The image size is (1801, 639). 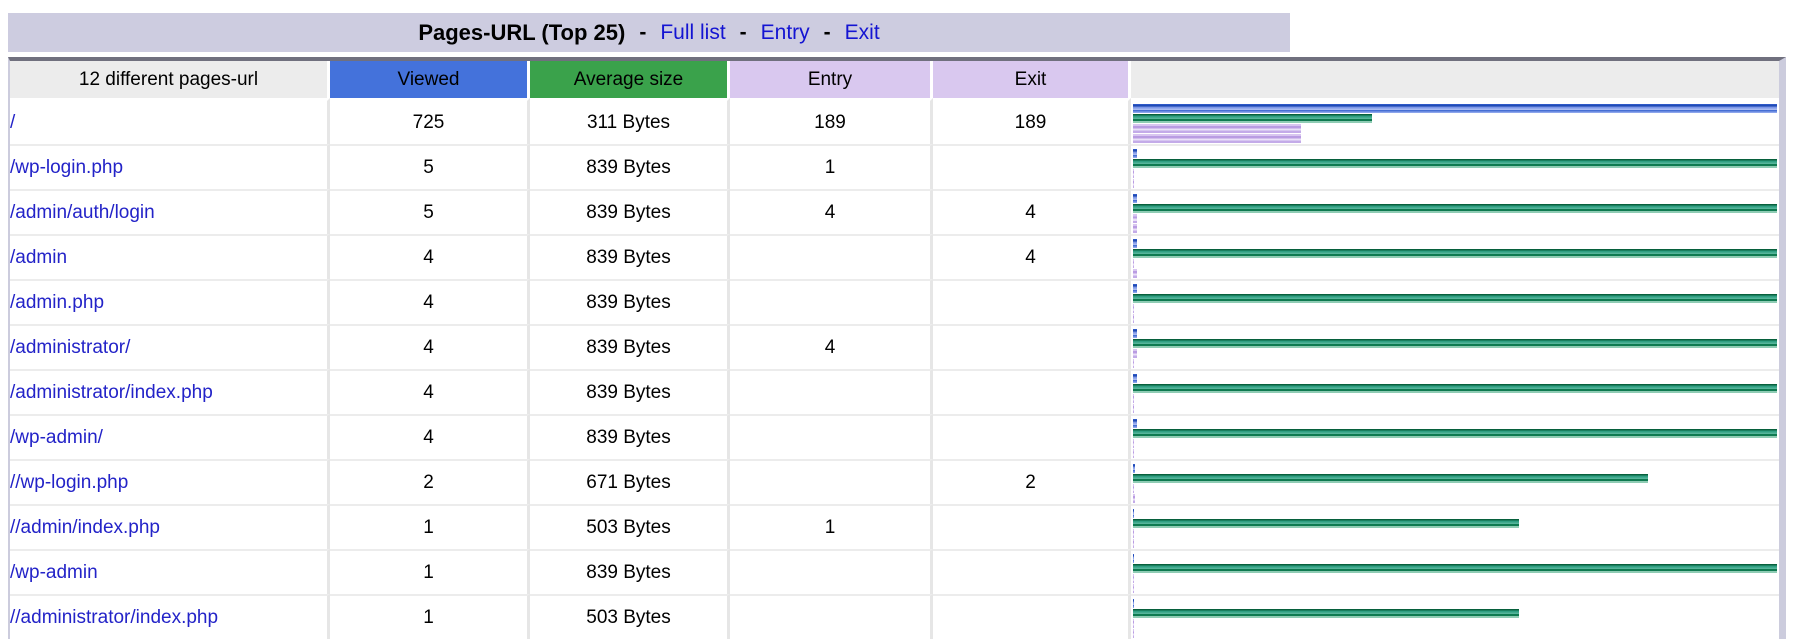 I want to click on table-row: /administrator/index.php 4 839 Bytes, so click(x=894, y=391).